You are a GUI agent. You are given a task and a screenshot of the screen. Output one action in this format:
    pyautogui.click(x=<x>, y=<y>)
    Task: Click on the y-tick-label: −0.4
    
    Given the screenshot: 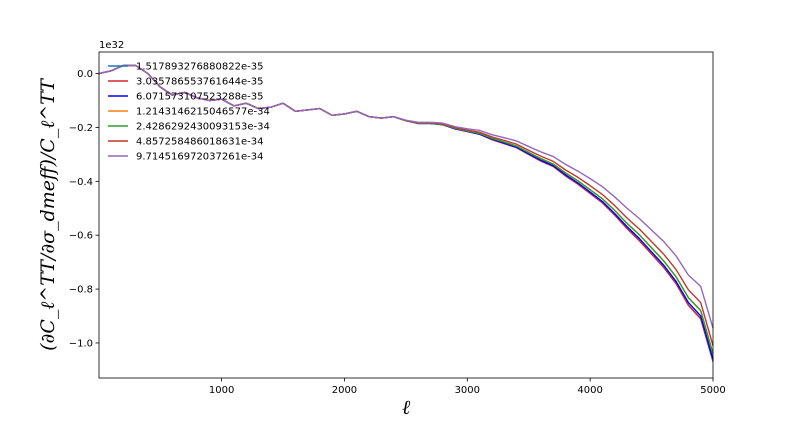 What is the action you would take?
    pyautogui.click(x=81, y=182)
    